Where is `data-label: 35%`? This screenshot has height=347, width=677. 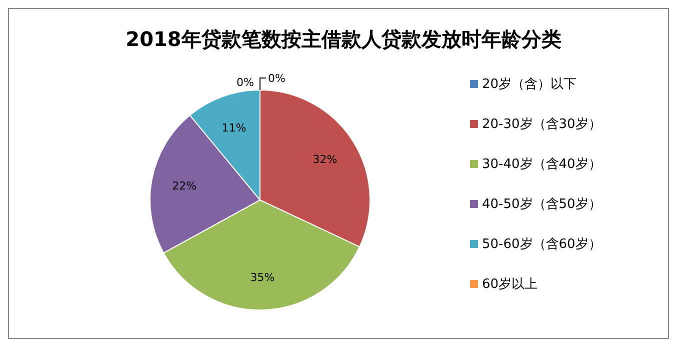
data-label: 35% is located at coordinates (262, 277).